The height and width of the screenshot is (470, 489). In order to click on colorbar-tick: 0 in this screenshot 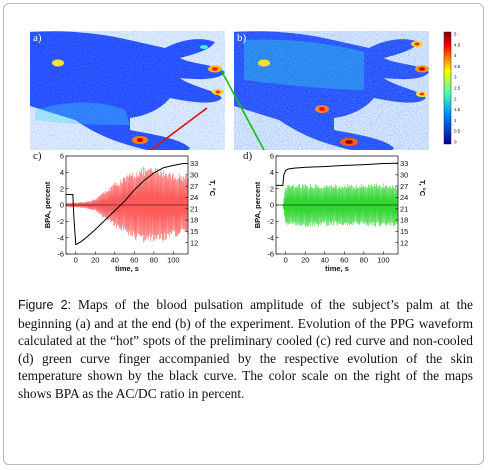, I will do `click(455, 142)`.